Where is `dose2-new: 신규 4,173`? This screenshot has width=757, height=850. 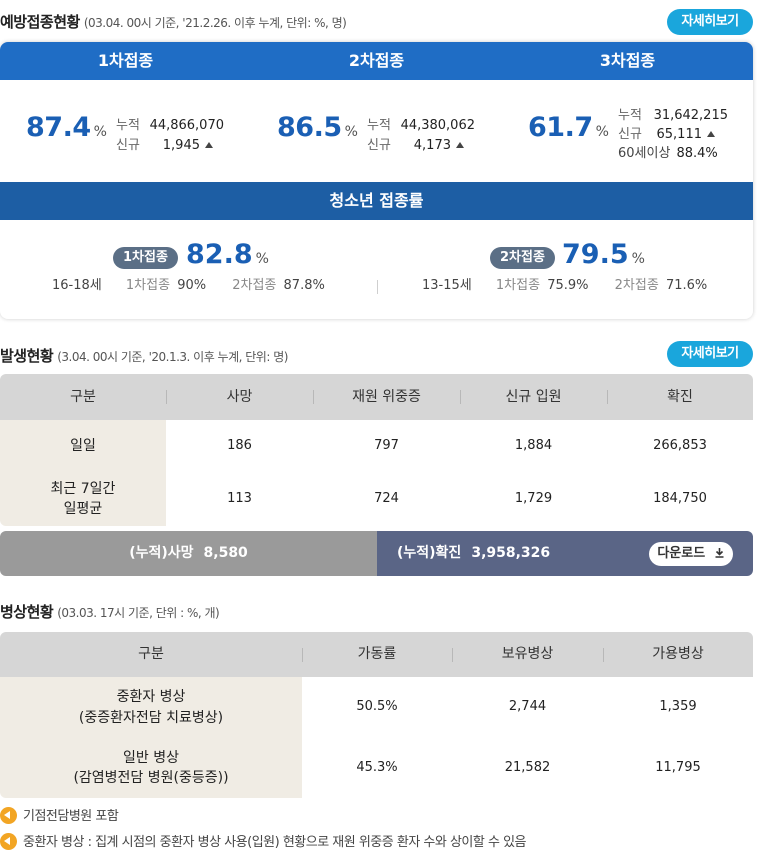 dose2-new: 신규 4,173 is located at coordinates (415, 143).